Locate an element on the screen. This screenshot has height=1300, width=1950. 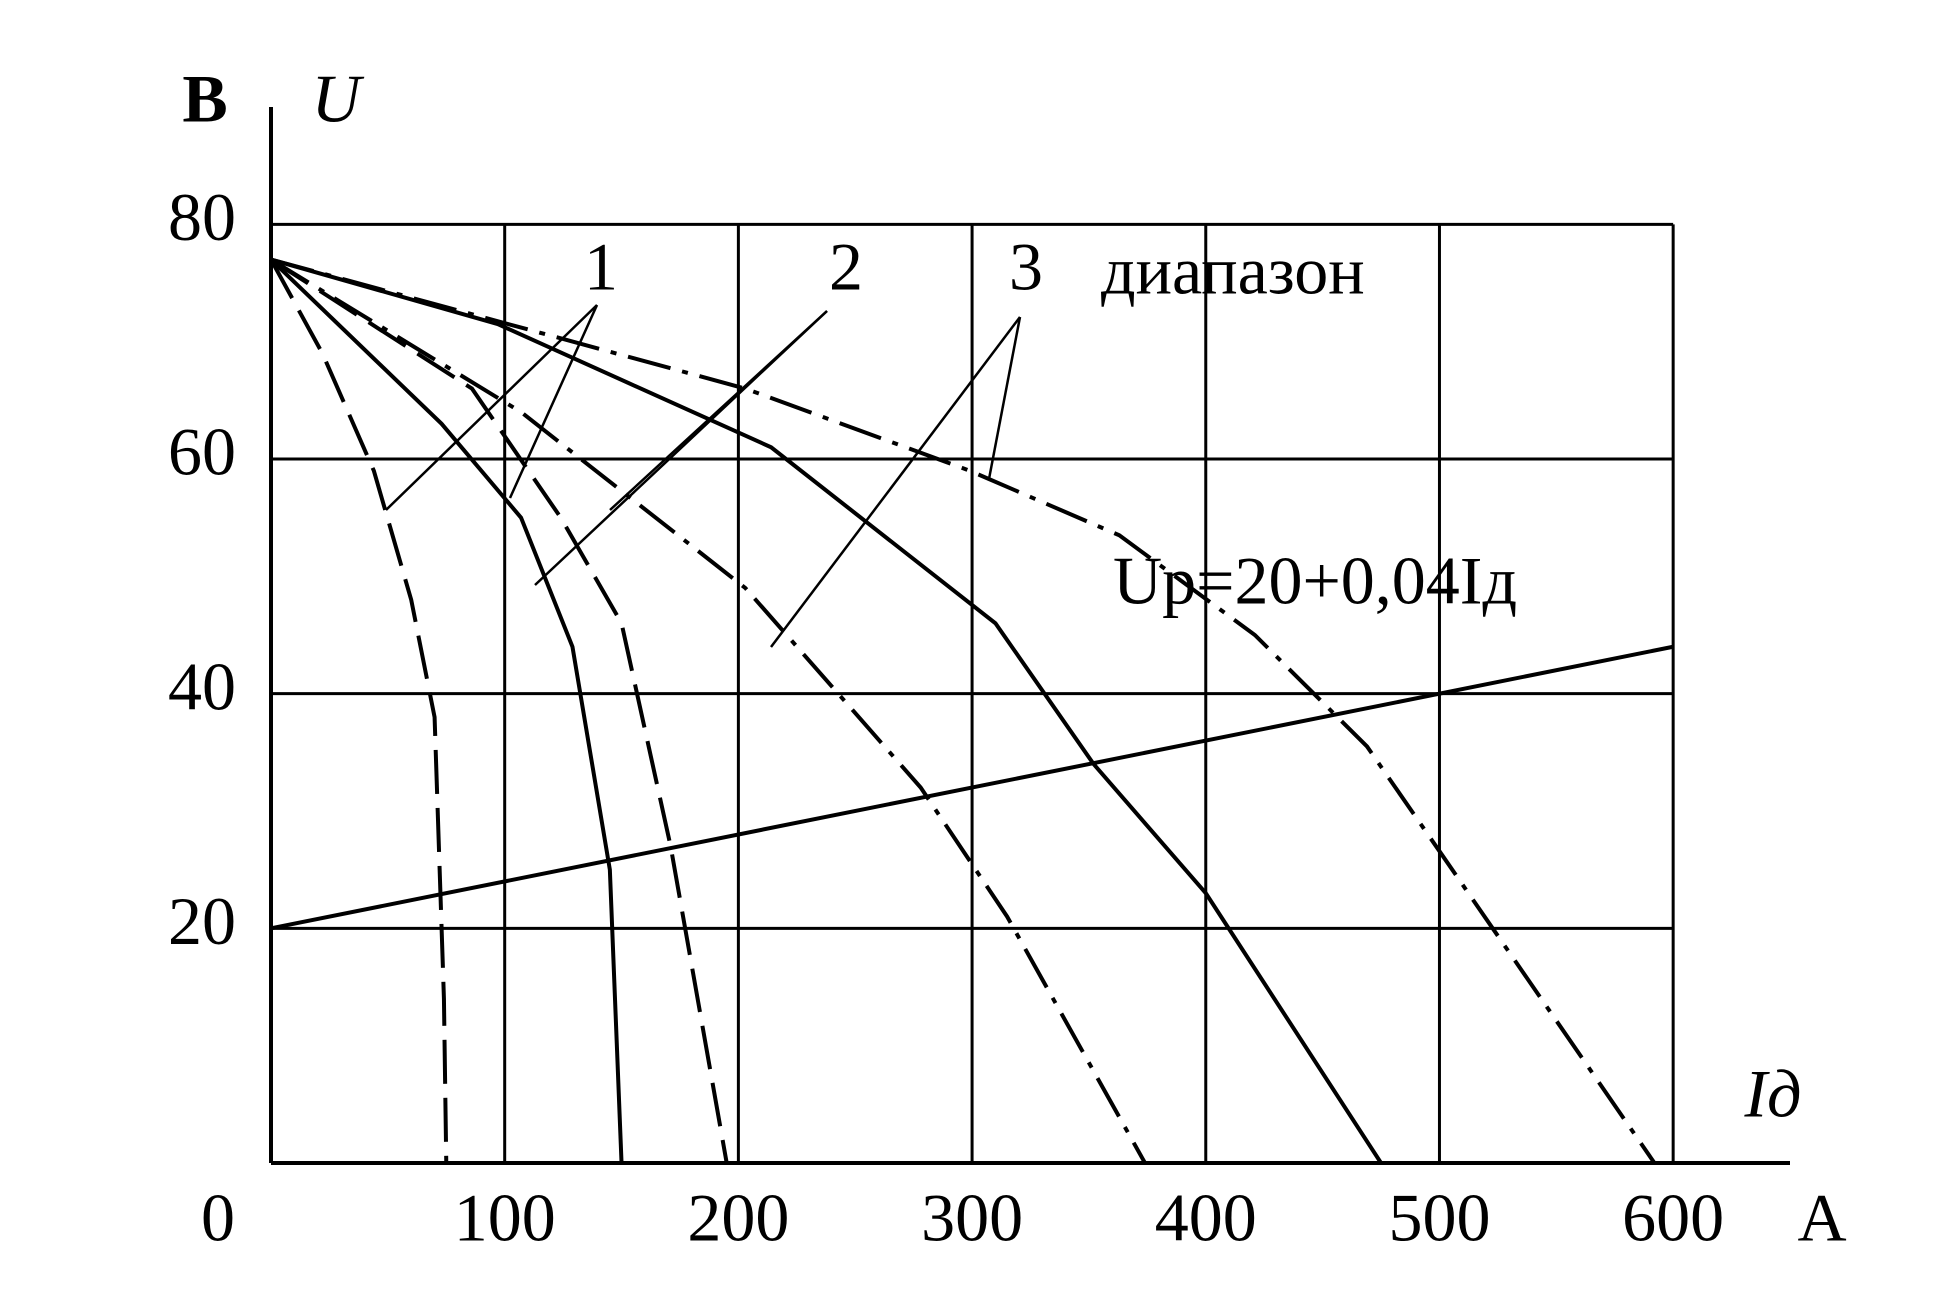
x-unit: А is located at coordinates (1821, 1218).